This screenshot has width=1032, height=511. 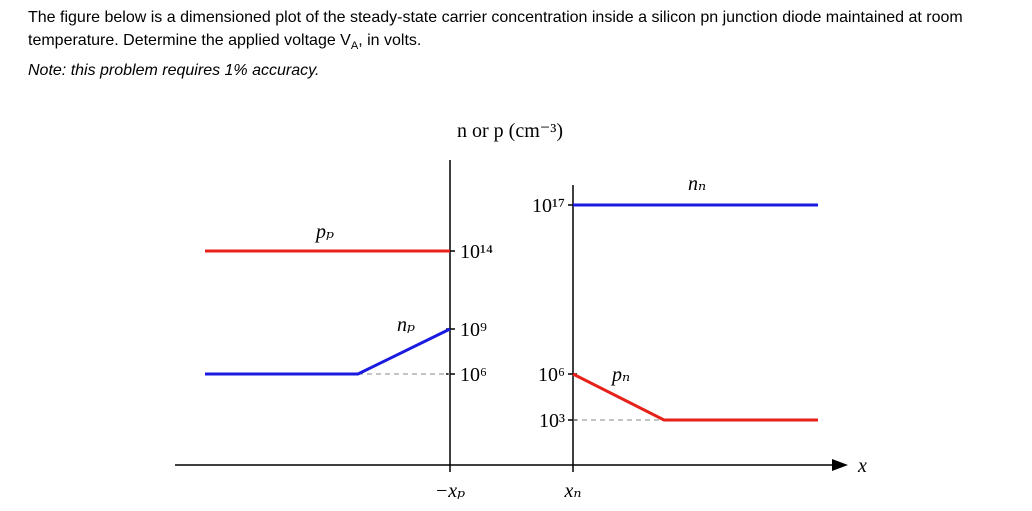 I want to click on np-curve, so click(x=328, y=351).